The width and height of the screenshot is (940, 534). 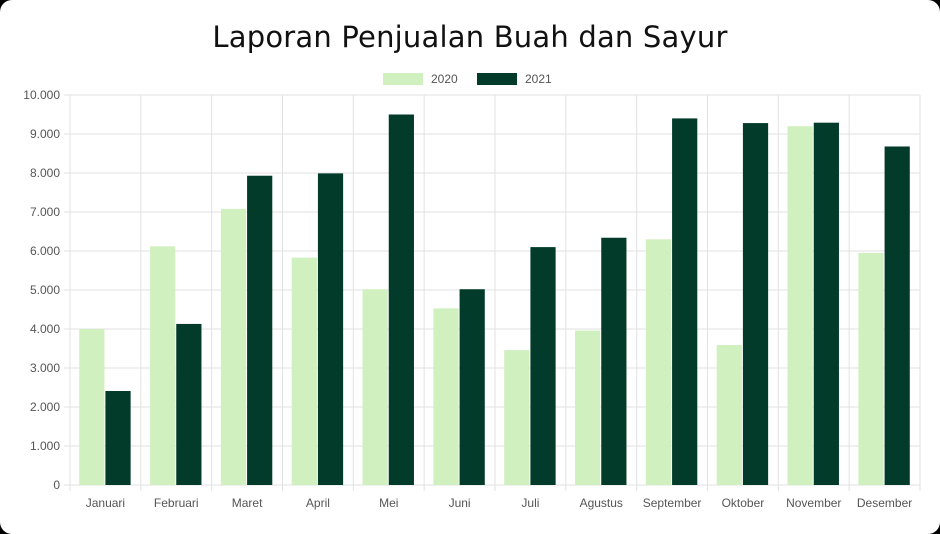 I want to click on legend-label-2021: 2021, so click(x=538, y=79).